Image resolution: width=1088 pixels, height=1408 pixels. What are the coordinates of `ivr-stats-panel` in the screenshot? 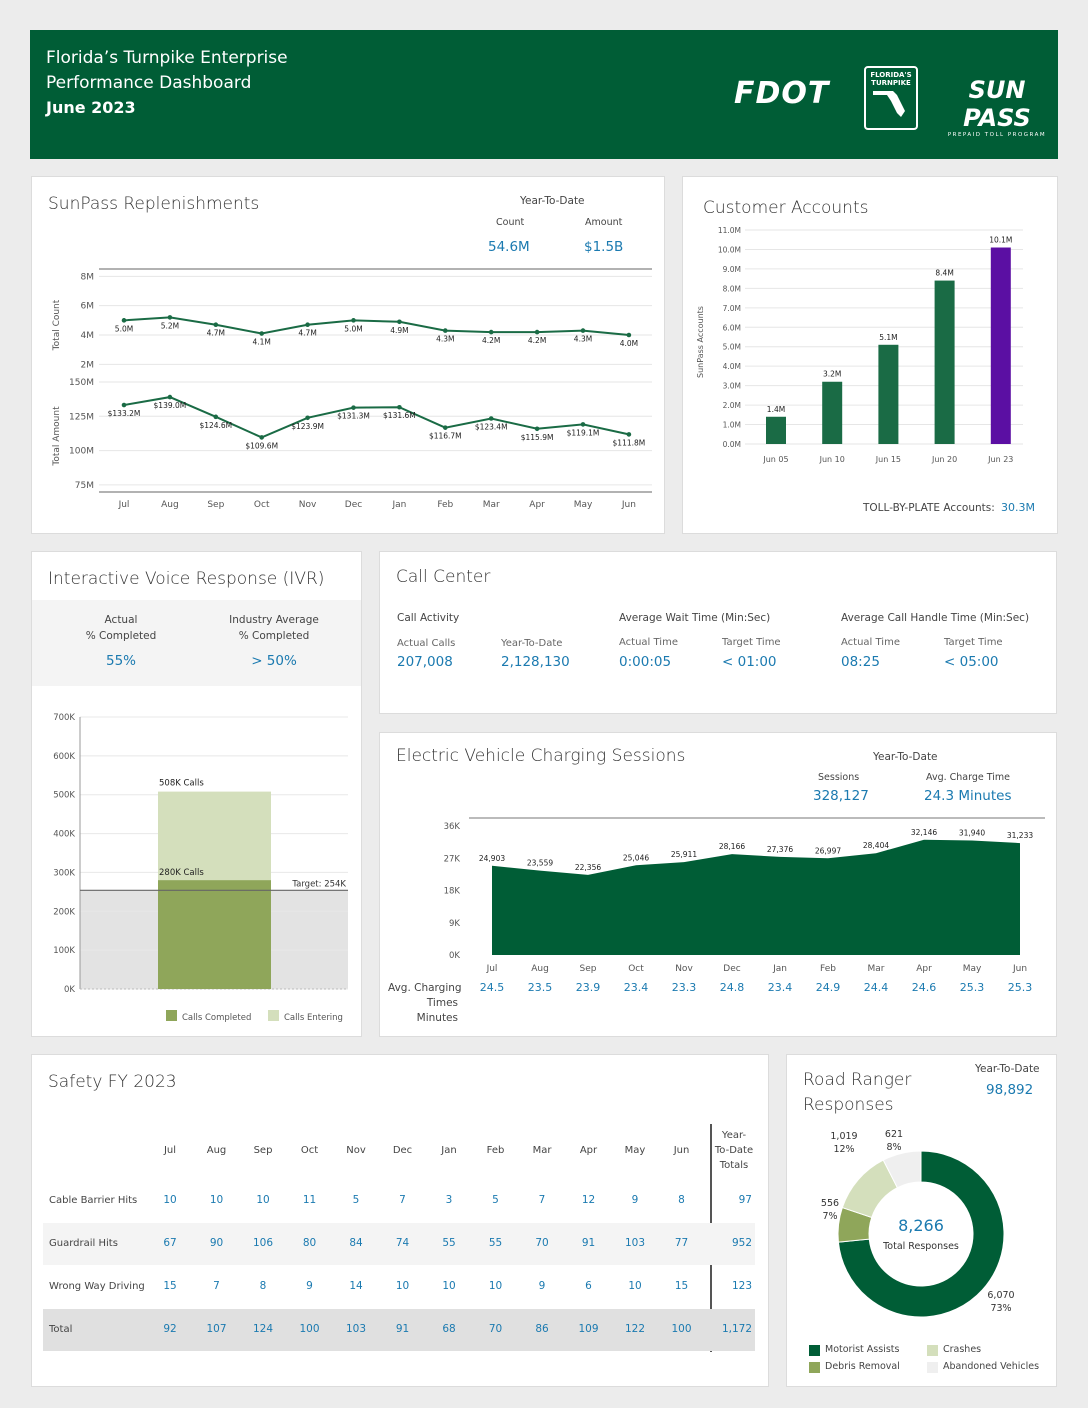 It's located at (196, 643).